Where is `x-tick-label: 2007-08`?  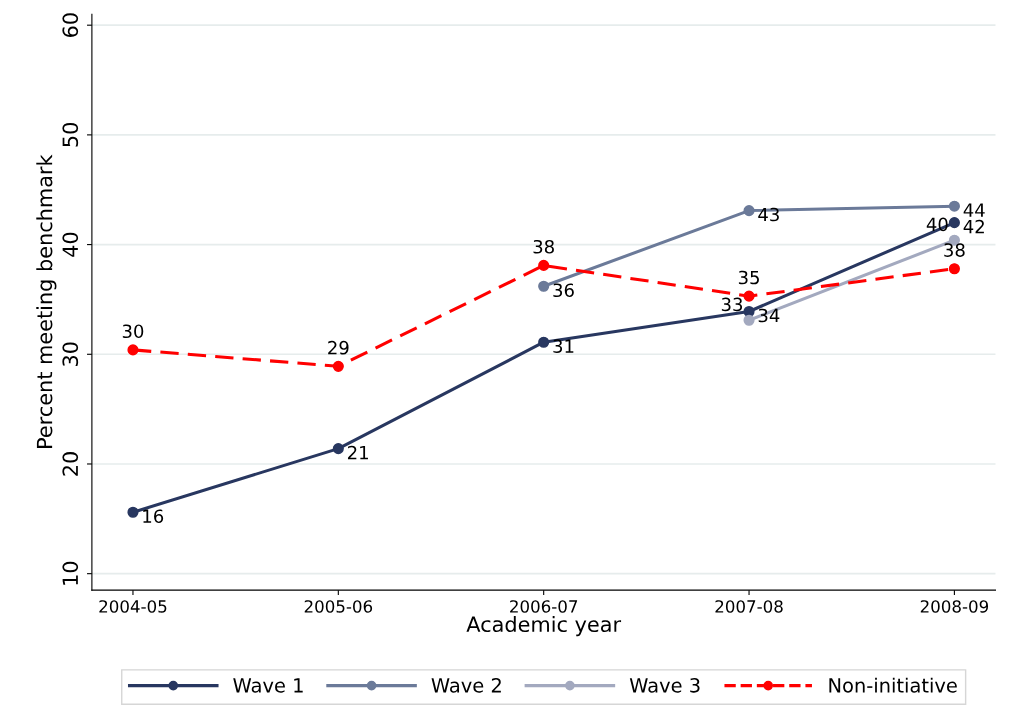
x-tick-label: 2007-08 is located at coordinates (749, 606).